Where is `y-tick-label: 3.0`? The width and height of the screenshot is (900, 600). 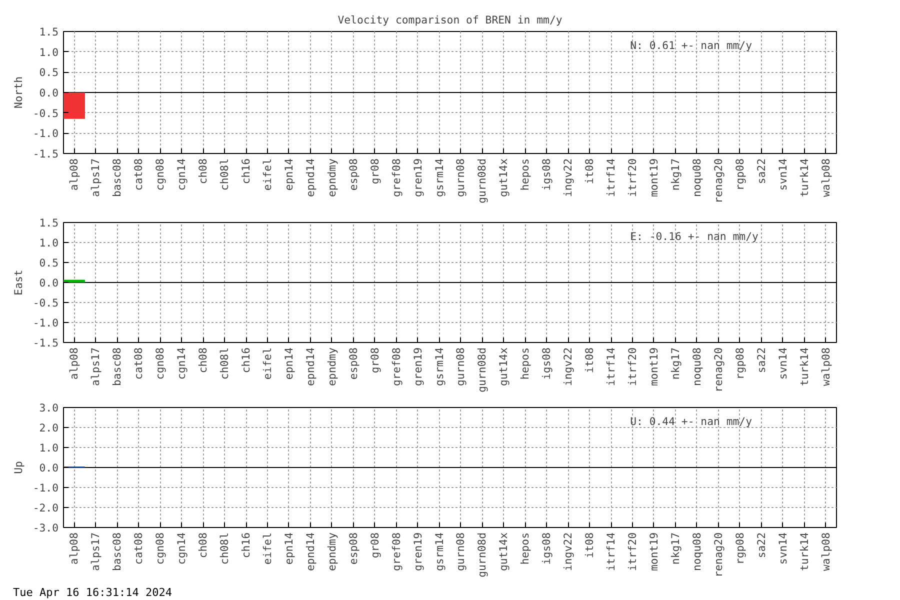
y-tick-label: 3.0 is located at coordinates (49, 408).